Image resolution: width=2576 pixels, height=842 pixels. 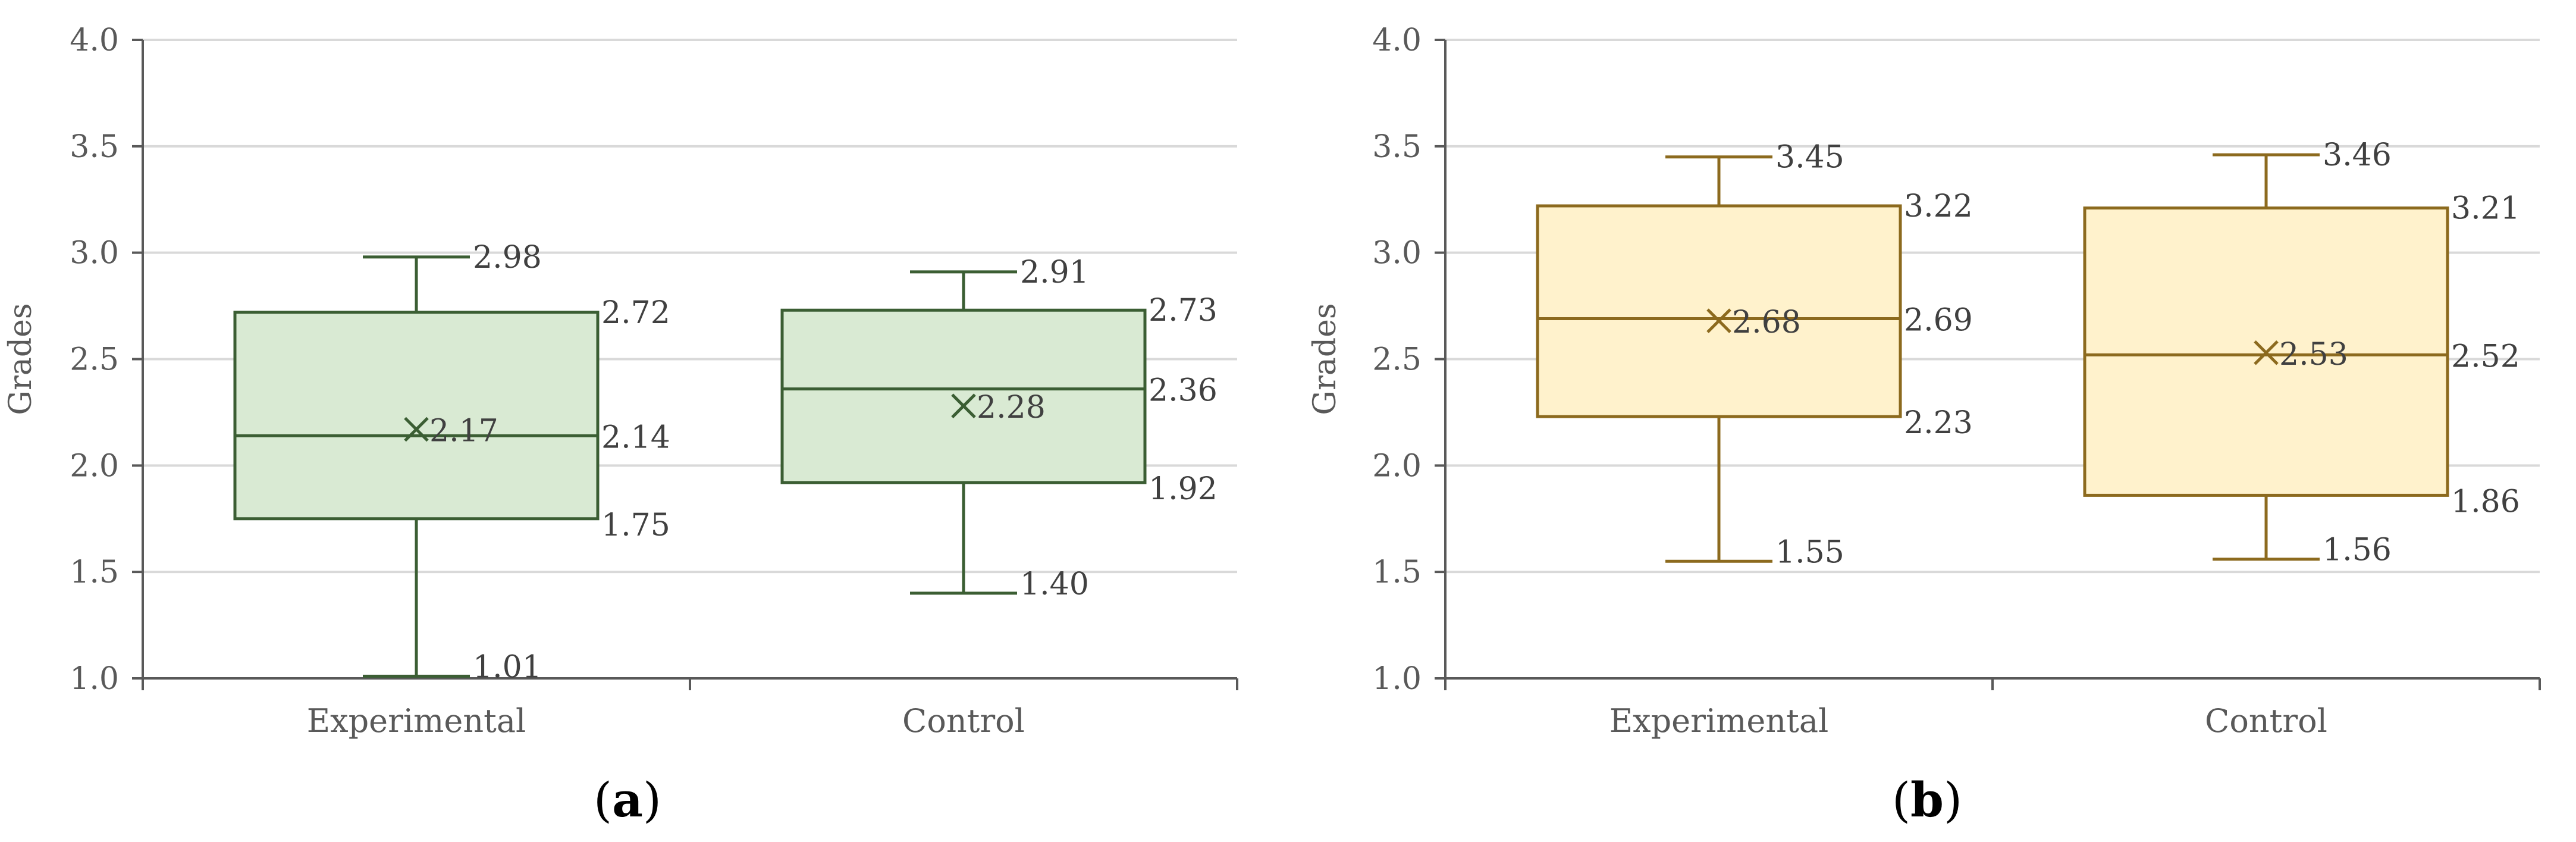 I want to click on max-label: 2.91, so click(x=1054, y=272).